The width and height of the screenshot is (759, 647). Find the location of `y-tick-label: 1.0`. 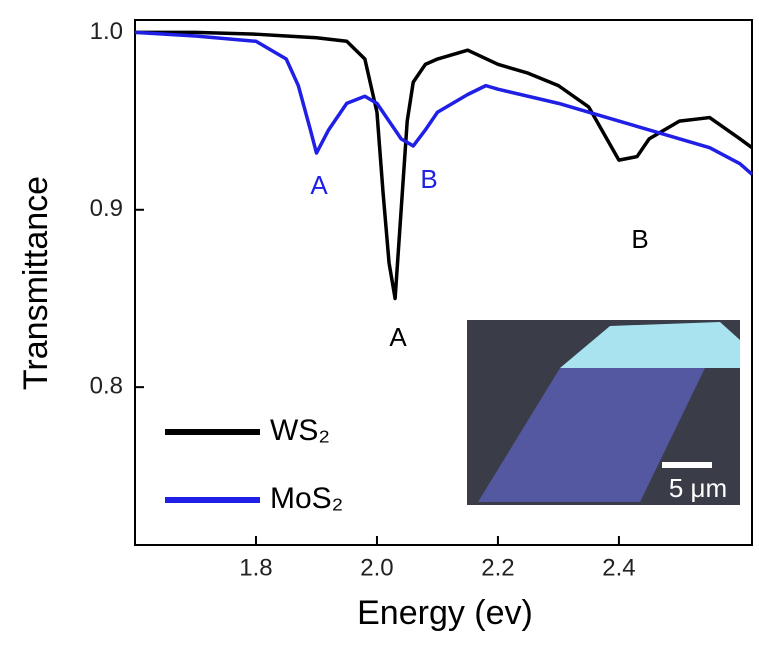

y-tick-label: 1.0 is located at coordinates (106, 31).